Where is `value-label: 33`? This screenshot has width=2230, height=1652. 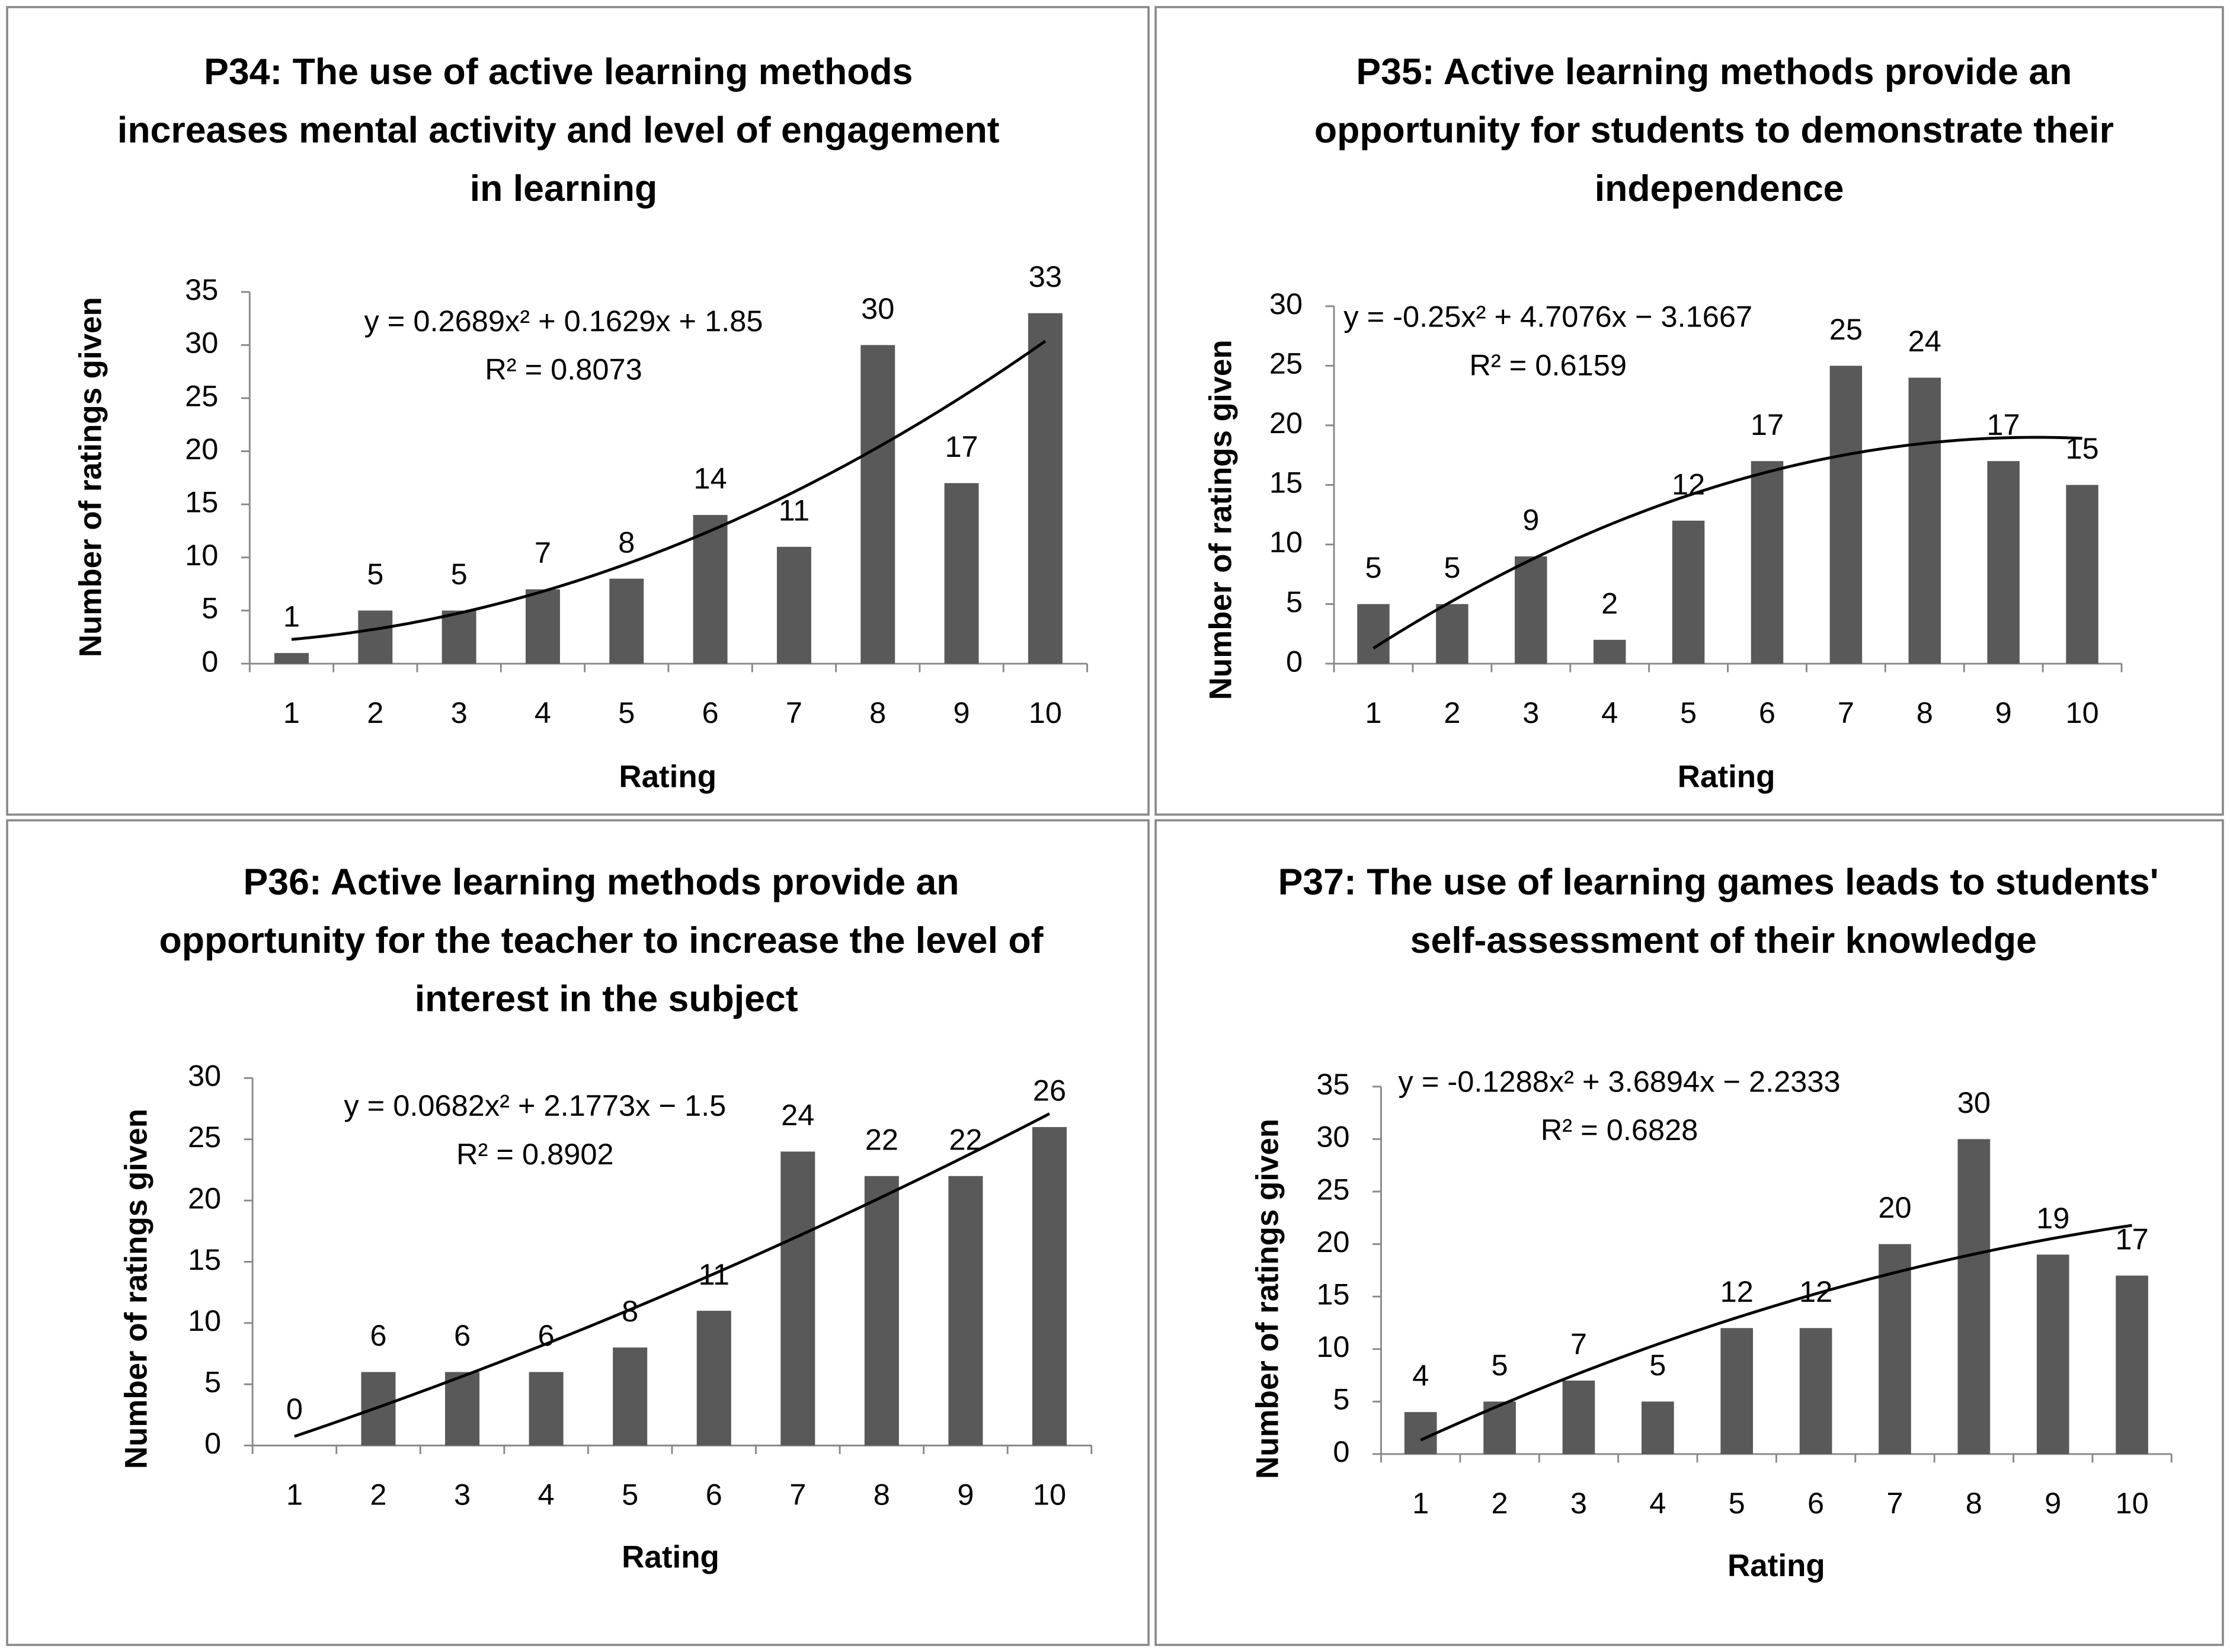 value-label: 33 is located at coordinates (1045, 276).